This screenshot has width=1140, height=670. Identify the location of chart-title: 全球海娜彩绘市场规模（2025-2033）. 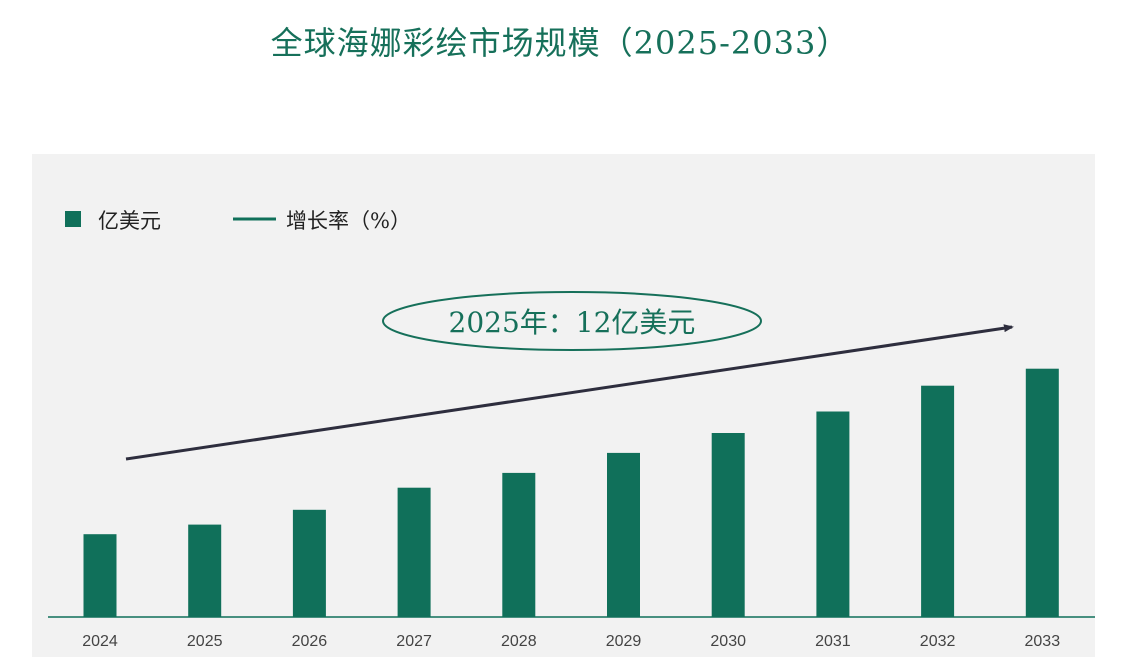
(560, 43).